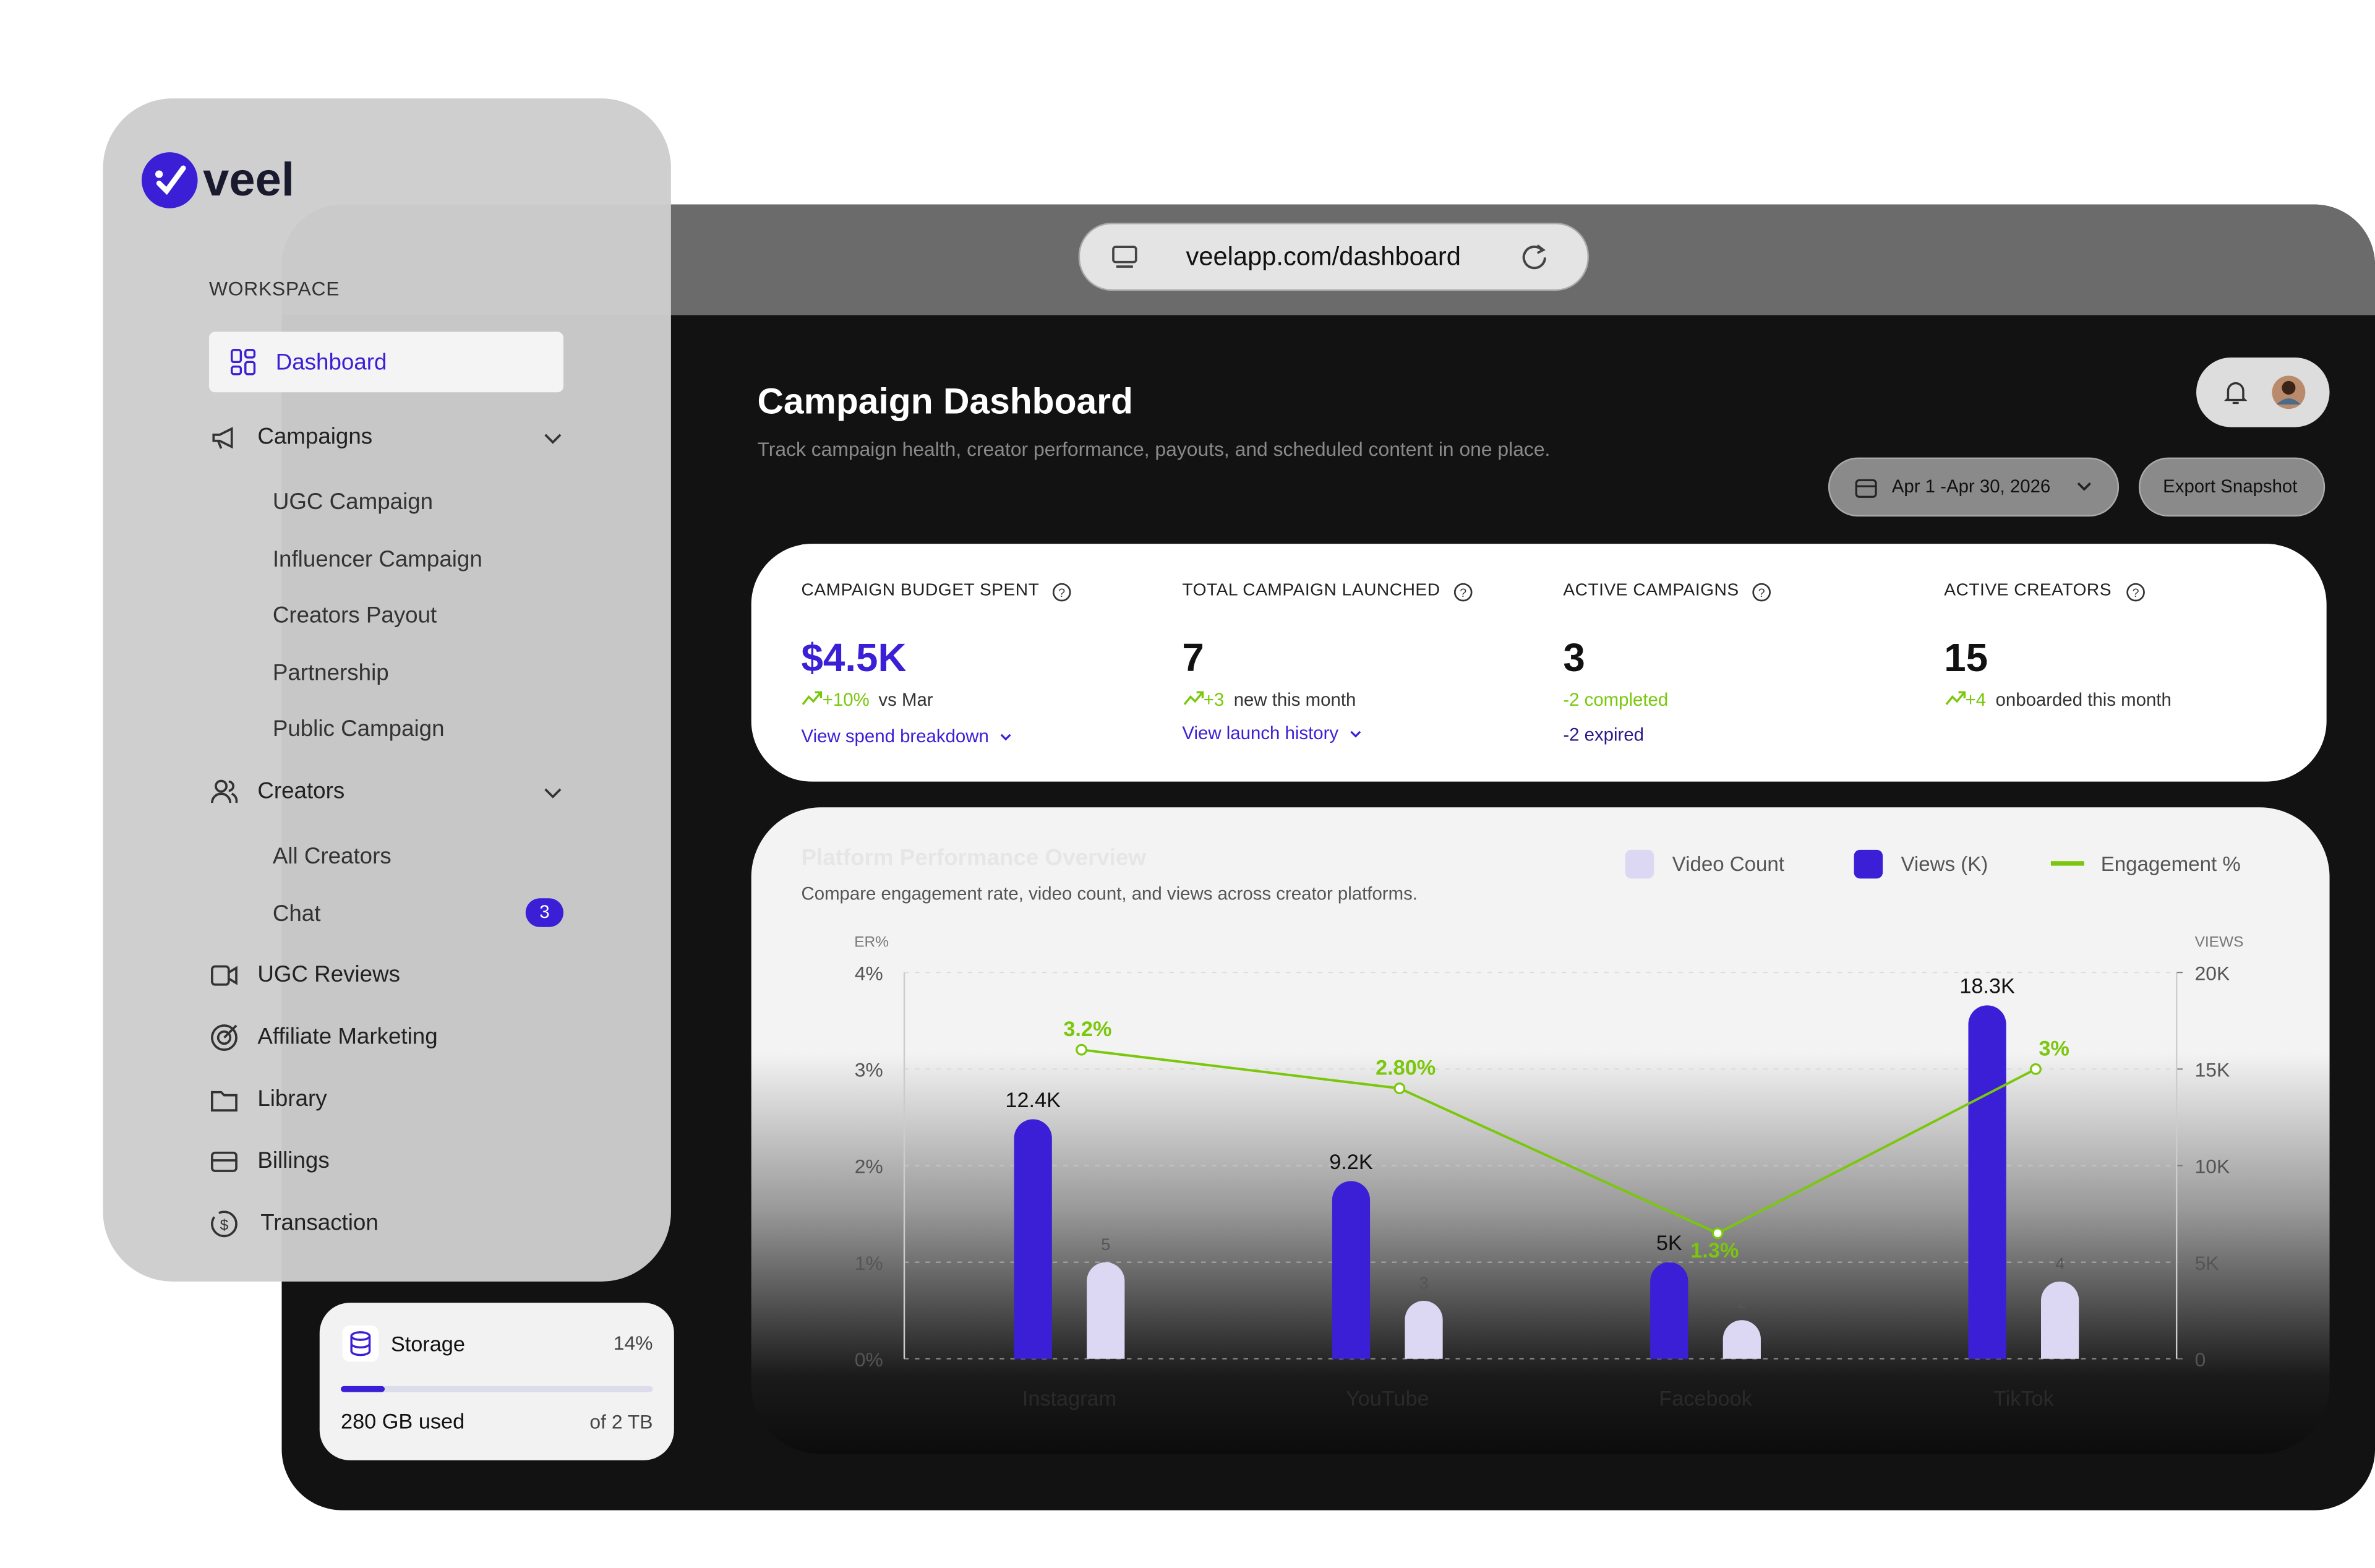  Describe the element at coordinates (1534, 257) in the screenshot. I see `reload-icon` at that location.